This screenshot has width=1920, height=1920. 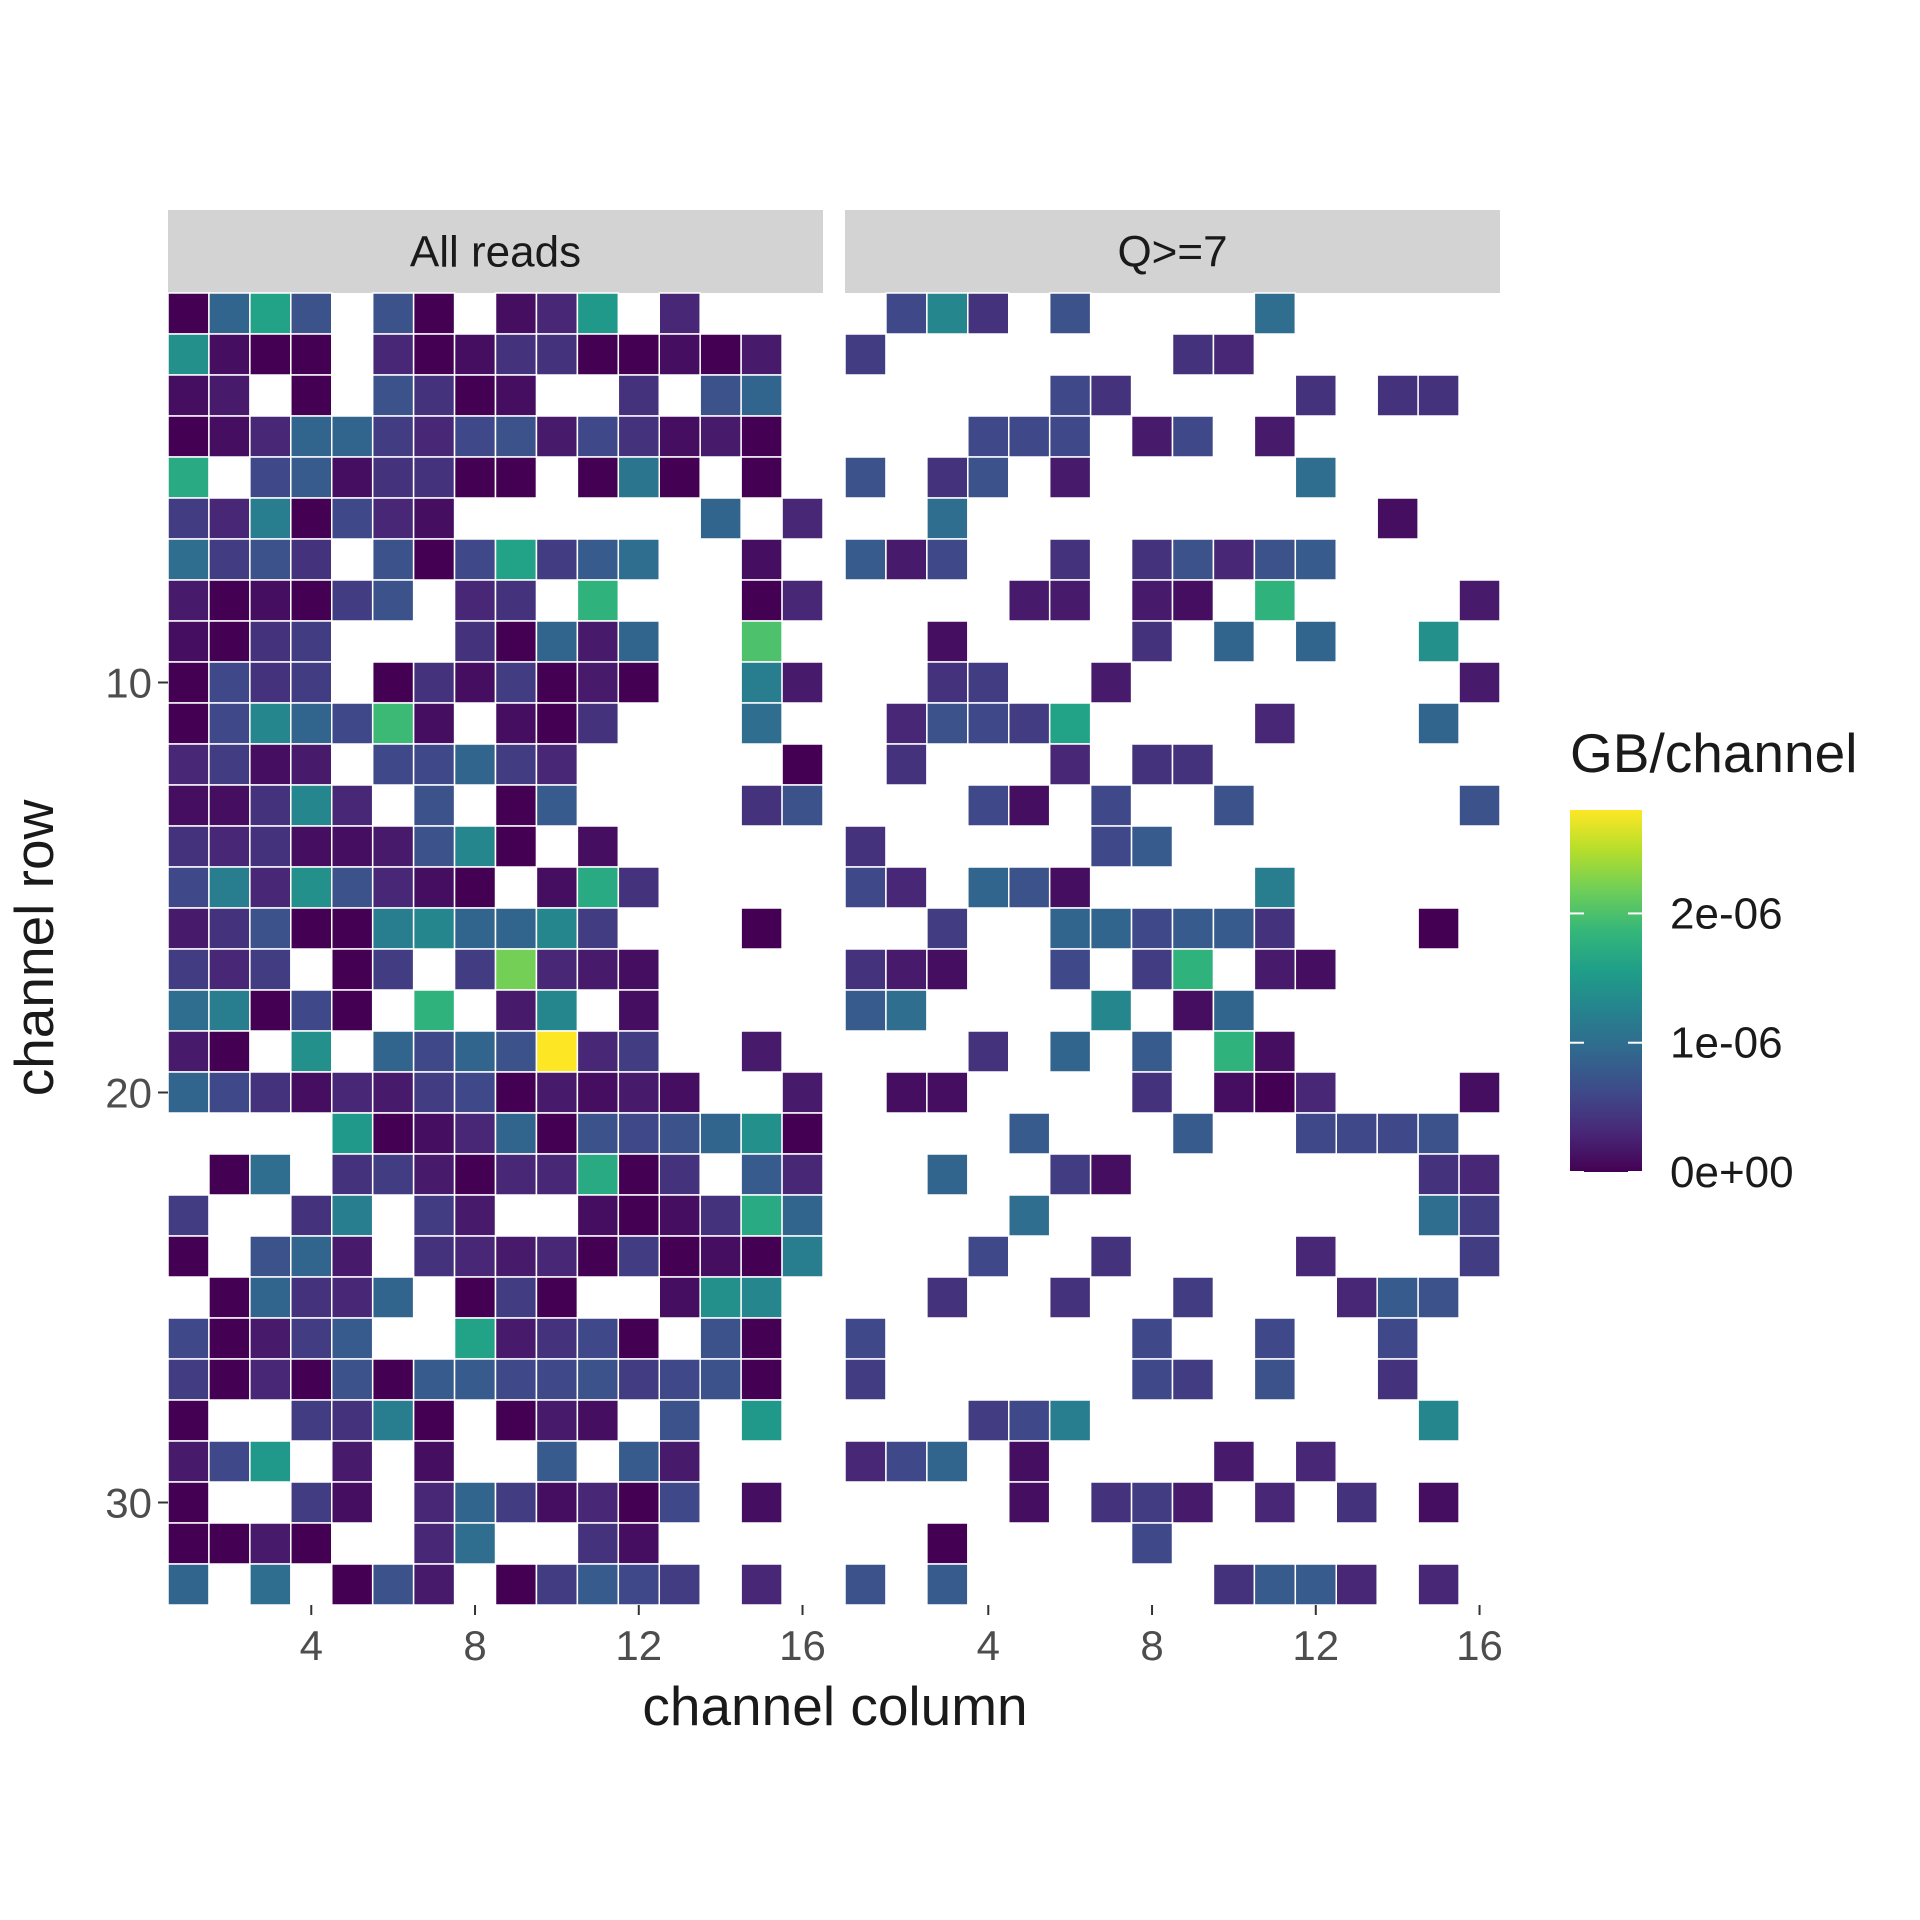 What do you see at coordinates (1172, 252) in the screenshot?
I see `facet-label: Q>=7` at bounding box center [1172, 252].